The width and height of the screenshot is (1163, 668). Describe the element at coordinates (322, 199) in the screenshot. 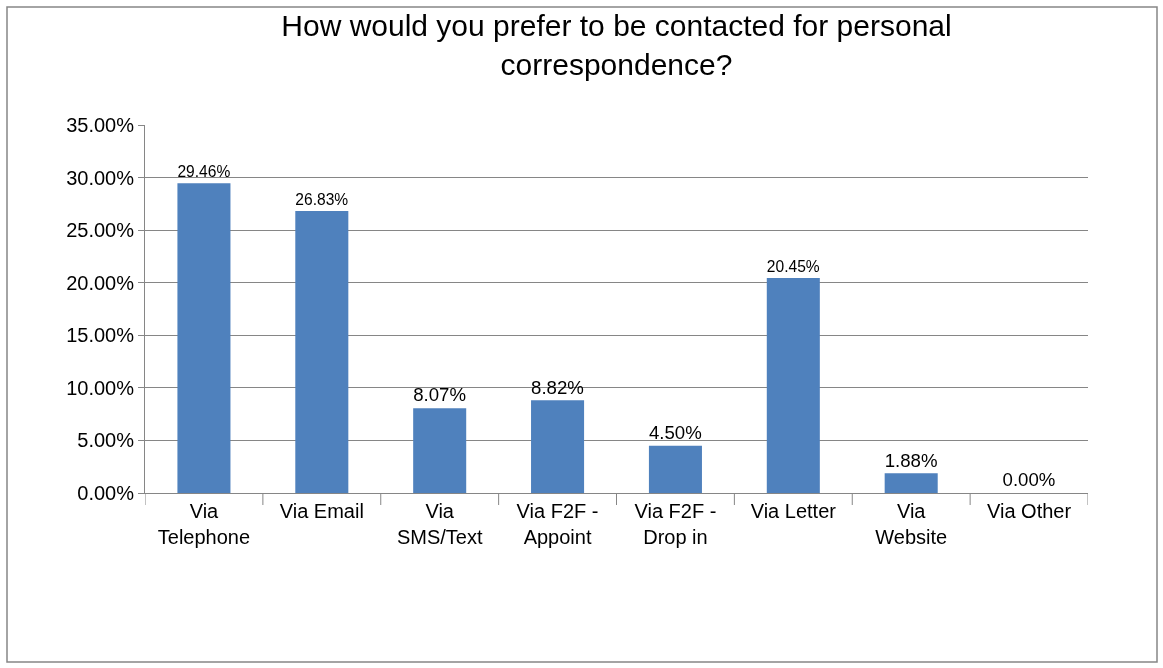

I see `data-label: 26.83%` at that location.